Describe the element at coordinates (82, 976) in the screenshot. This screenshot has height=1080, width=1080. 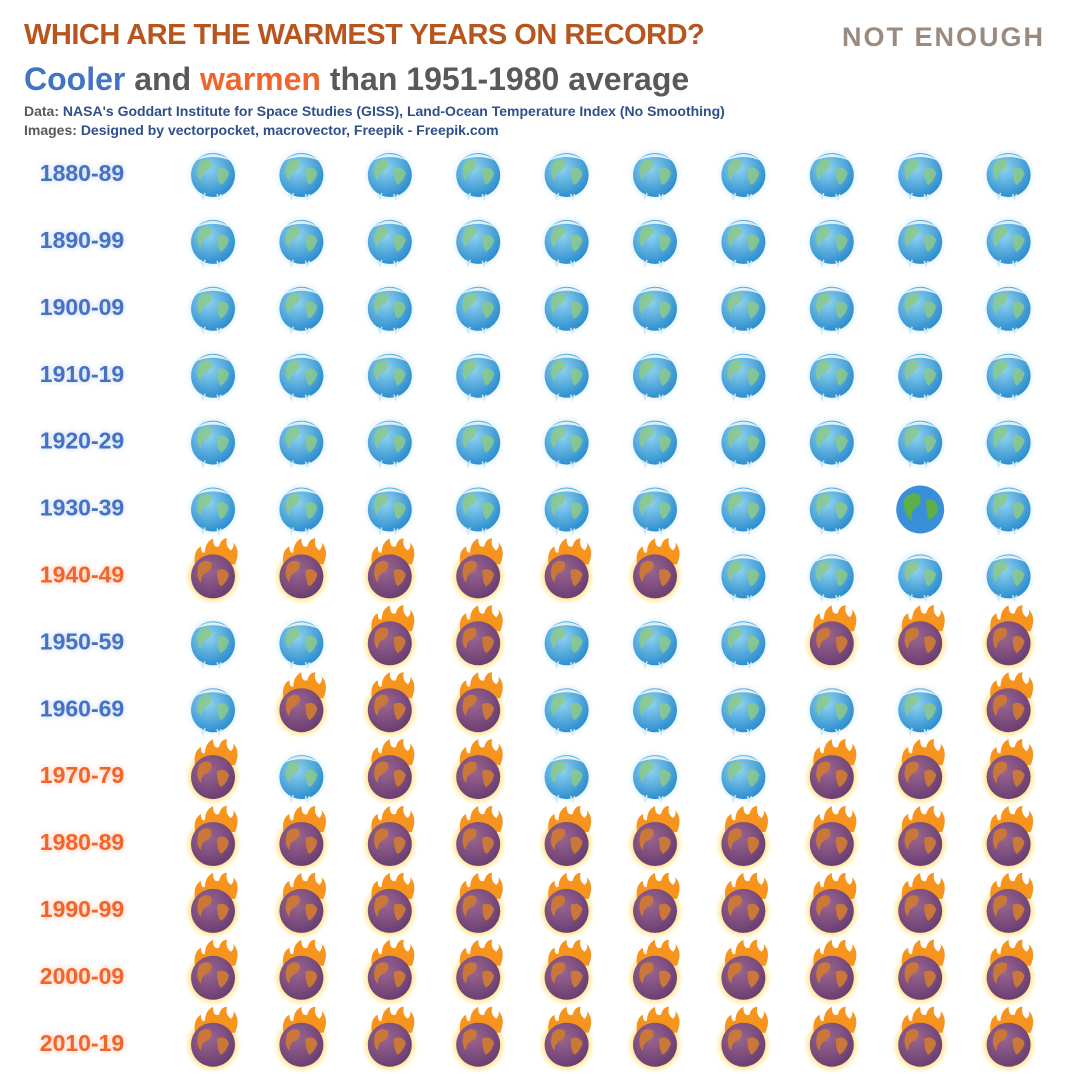
I see `row-label: 2000-09` at that location.